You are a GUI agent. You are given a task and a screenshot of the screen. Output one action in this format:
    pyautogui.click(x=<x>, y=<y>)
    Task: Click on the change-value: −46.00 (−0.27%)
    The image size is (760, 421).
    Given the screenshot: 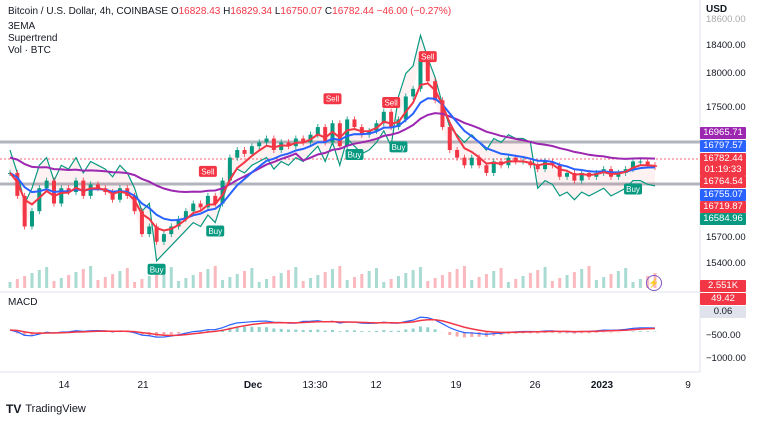 What is the action you would take?
    pyautogui.click(x=414, y=11)
    